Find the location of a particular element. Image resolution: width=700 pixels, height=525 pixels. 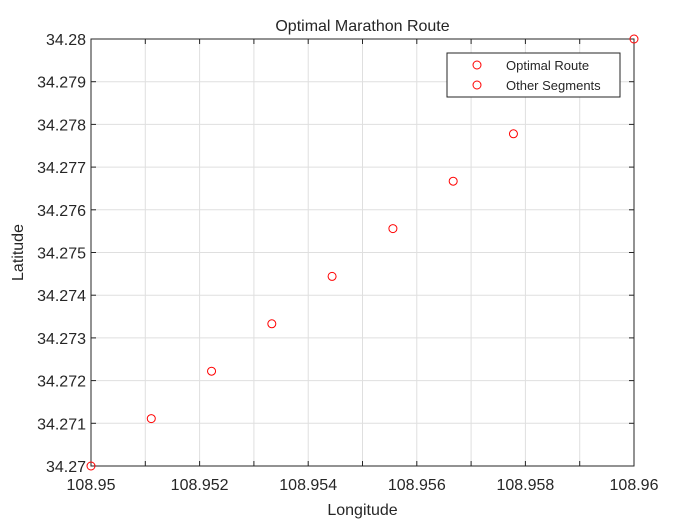

legend-label-optimal-route: Optimal Route is located at coordinates (547, 65).